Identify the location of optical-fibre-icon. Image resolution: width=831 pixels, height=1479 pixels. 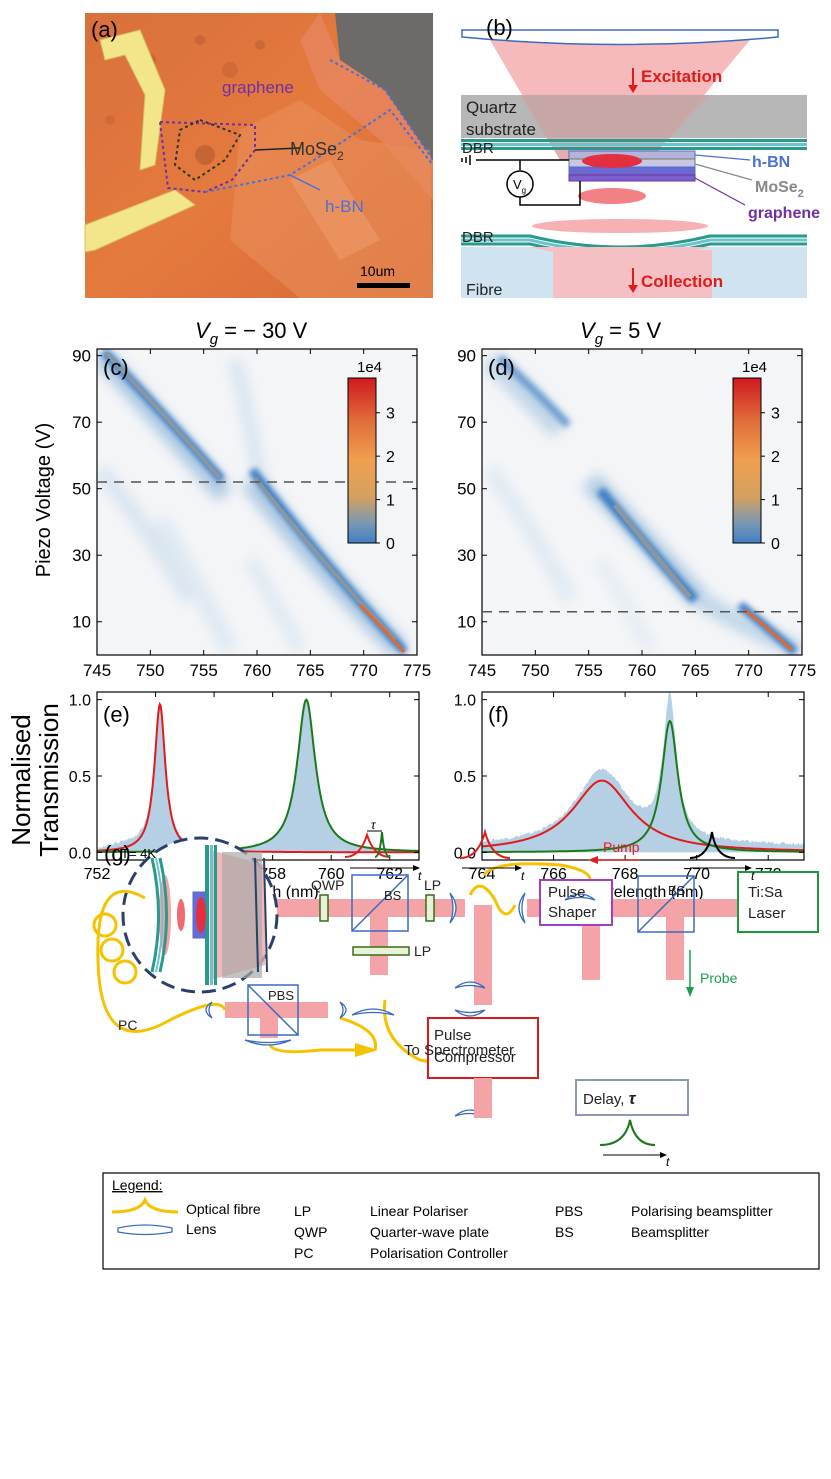
(145, 1205).